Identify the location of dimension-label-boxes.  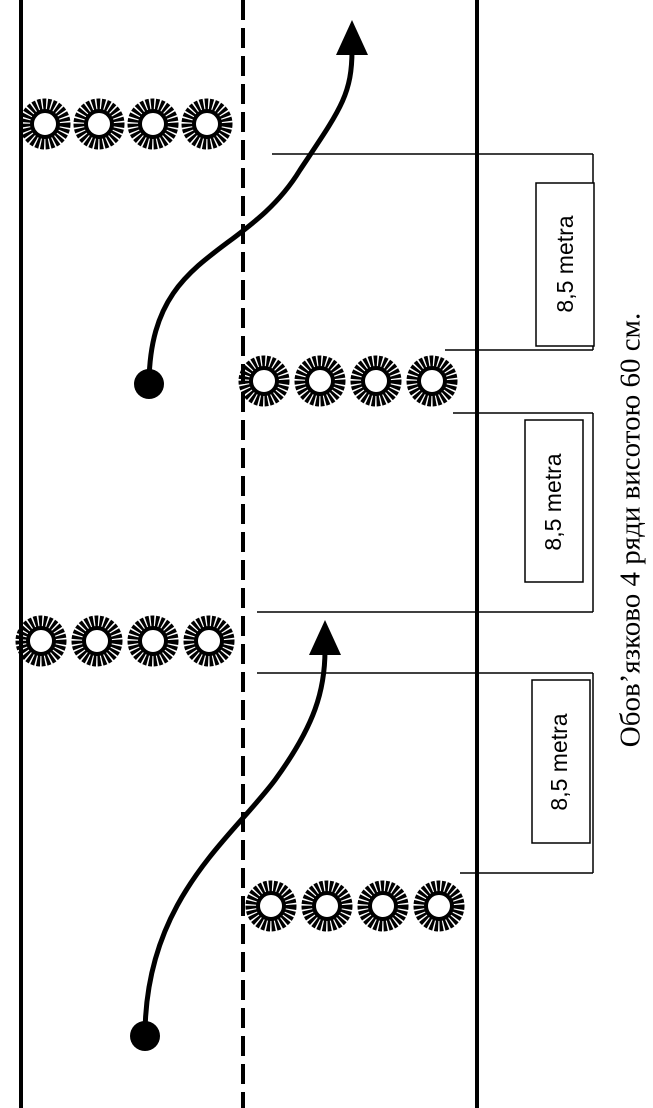
(559, 513).